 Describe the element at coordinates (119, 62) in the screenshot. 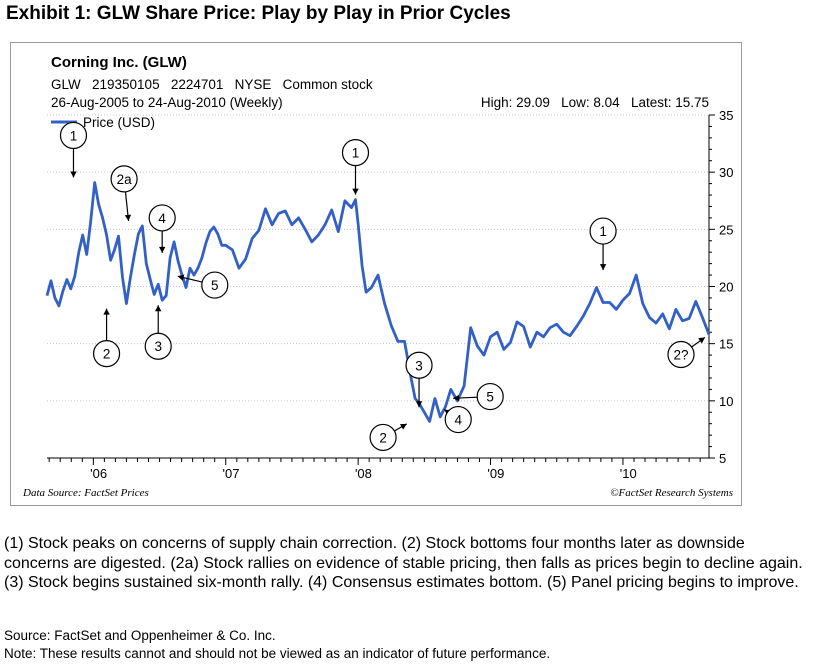

I see `company-name: Corning Inc. (GLW)` at that location.